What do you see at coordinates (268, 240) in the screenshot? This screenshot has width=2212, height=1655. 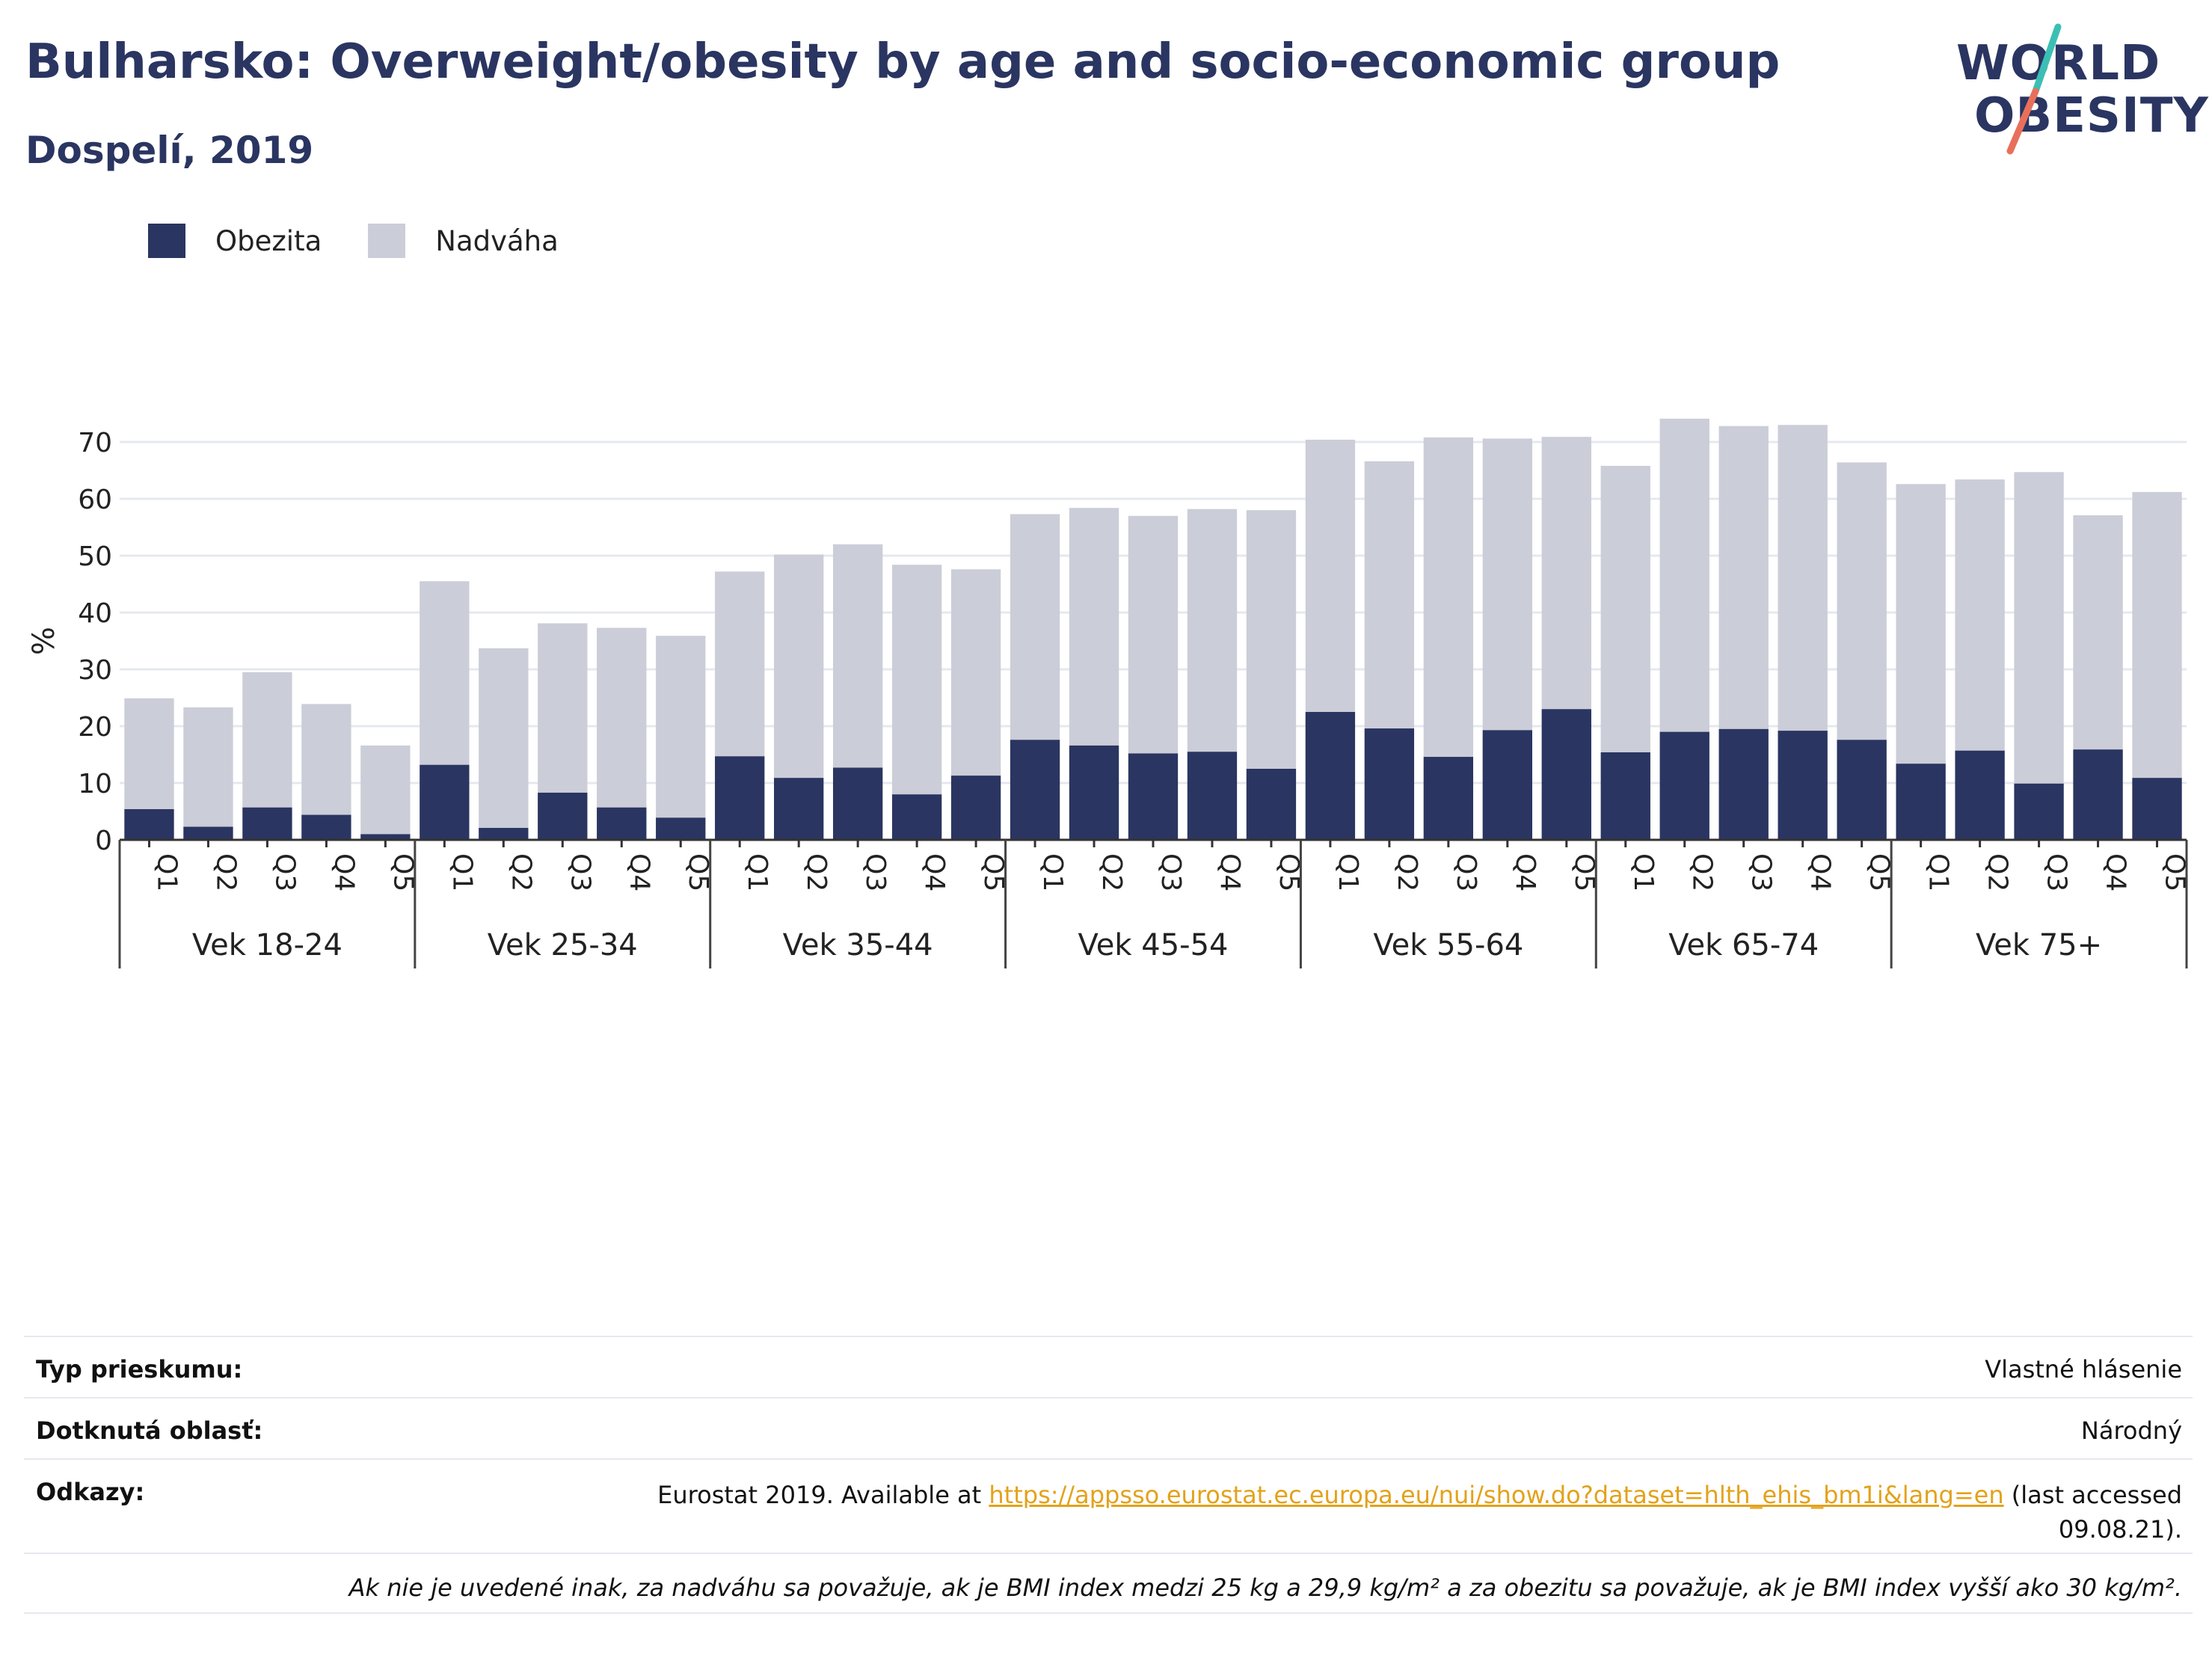 I see `legend-label-obesity: Obezita` at bounding box center [268, 240].